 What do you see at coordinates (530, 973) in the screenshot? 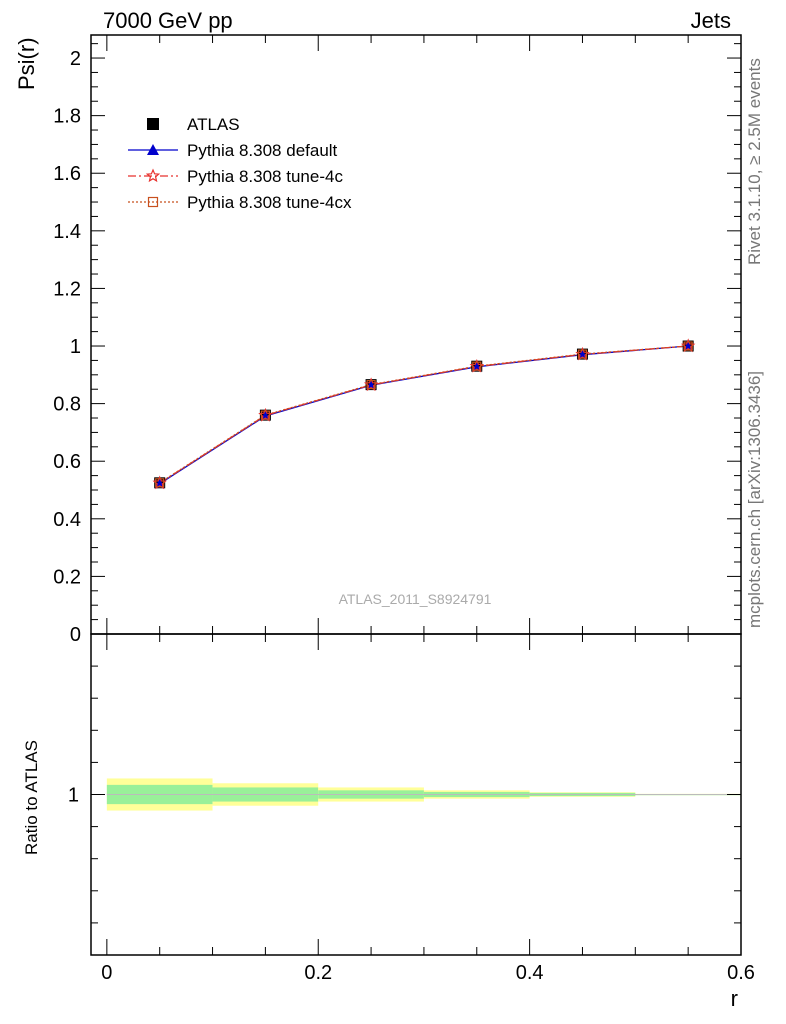
I see `x-tick-label: 0.4` at bounding box center [530, 973].